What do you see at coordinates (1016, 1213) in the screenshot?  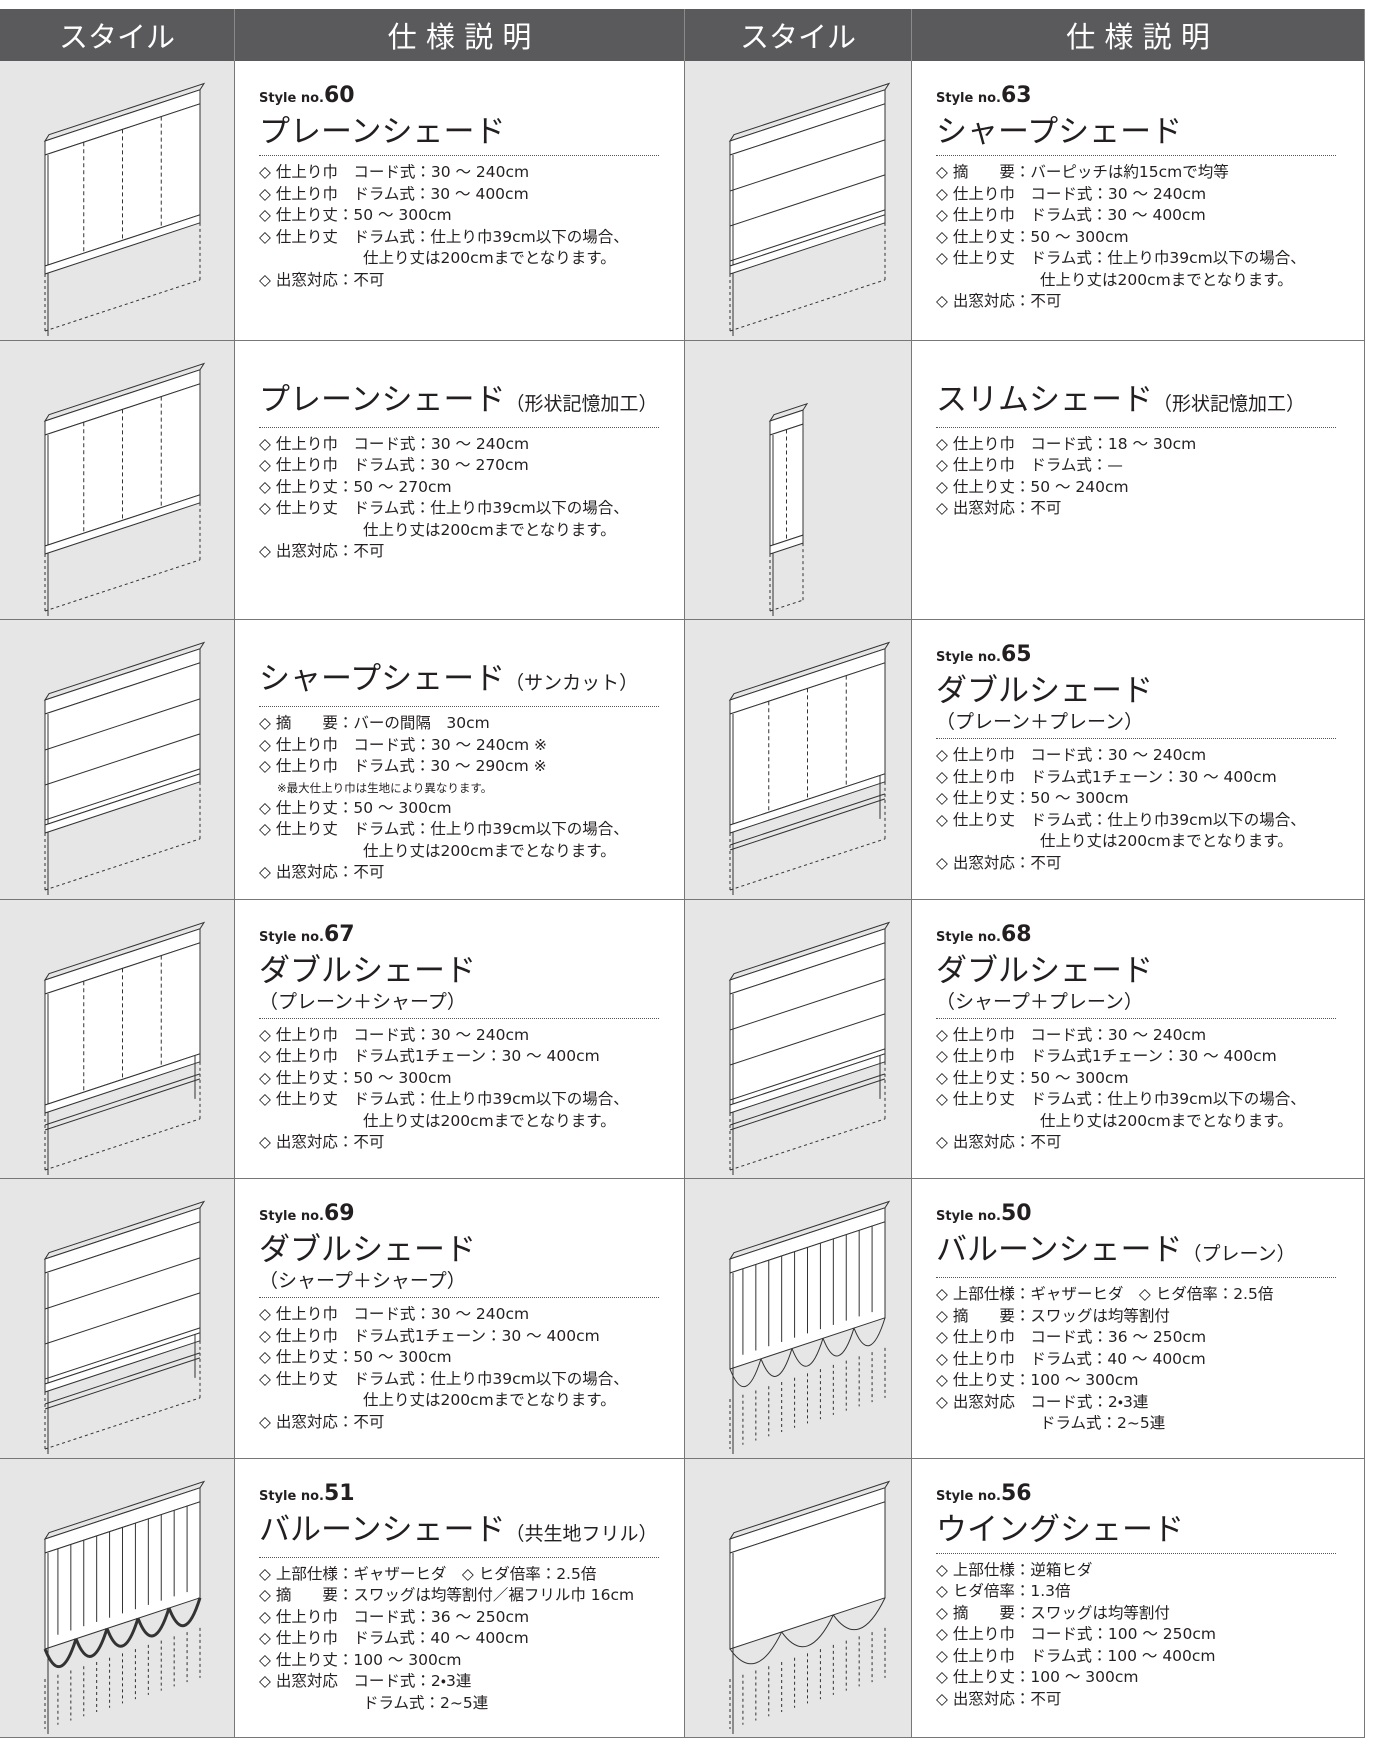 I see `style-number-value: 50` at bounding box center [1016, 1213].